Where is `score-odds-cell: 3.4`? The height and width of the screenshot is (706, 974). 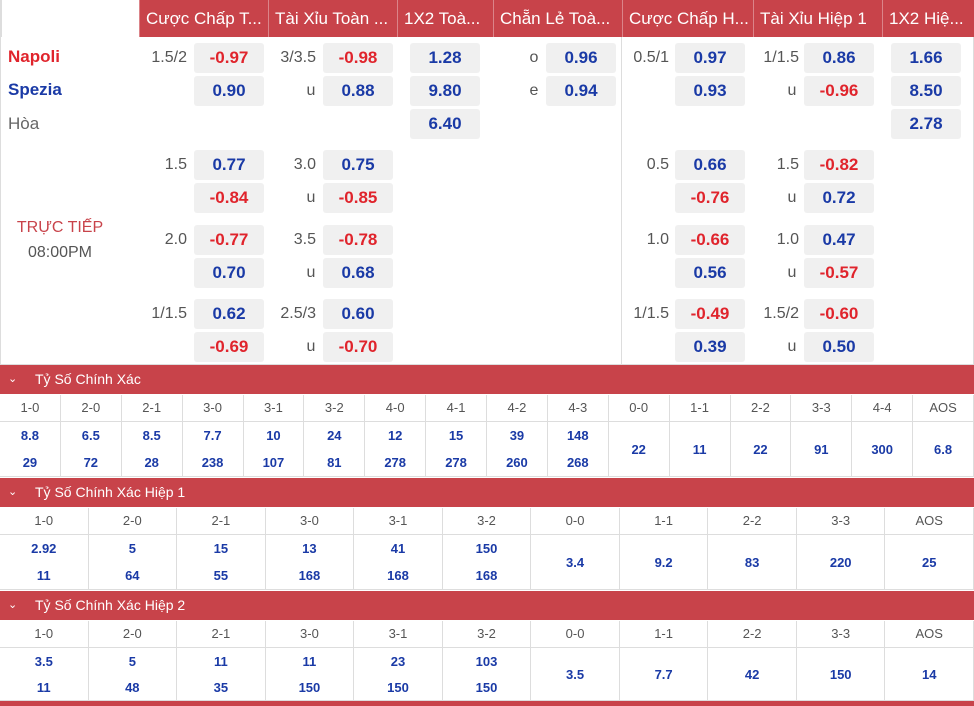 score-odds-cell: 3.4 is located at coordinates (575, 562).